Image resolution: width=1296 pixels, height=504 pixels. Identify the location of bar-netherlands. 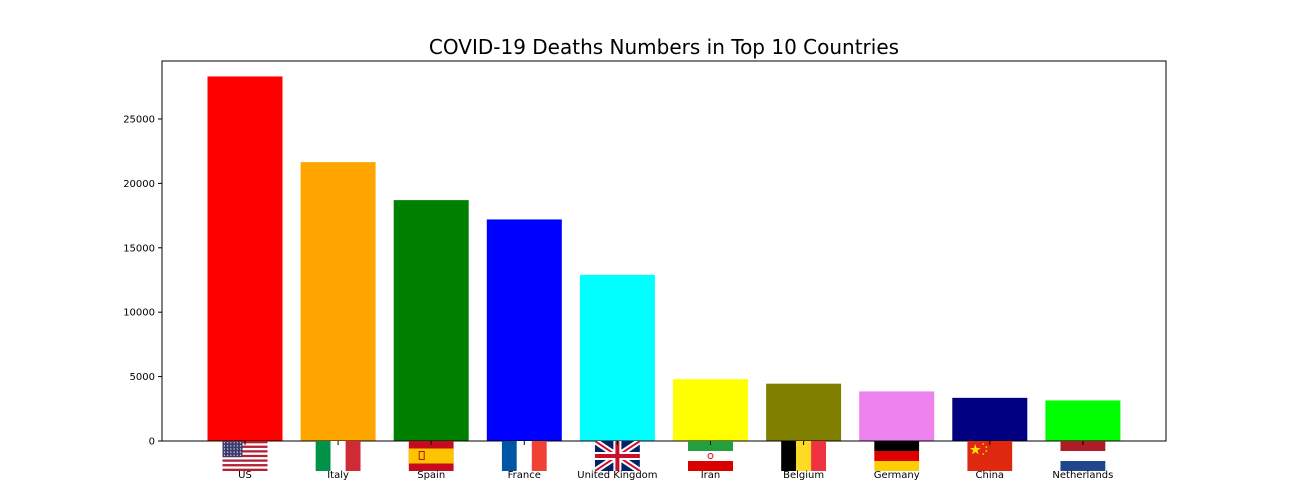
(1083, 420).